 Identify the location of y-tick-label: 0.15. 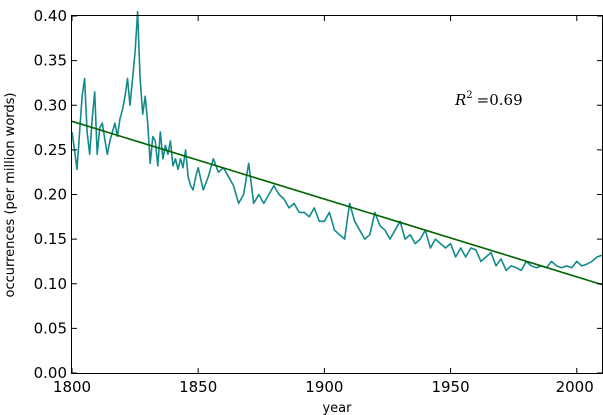
(50, 239).